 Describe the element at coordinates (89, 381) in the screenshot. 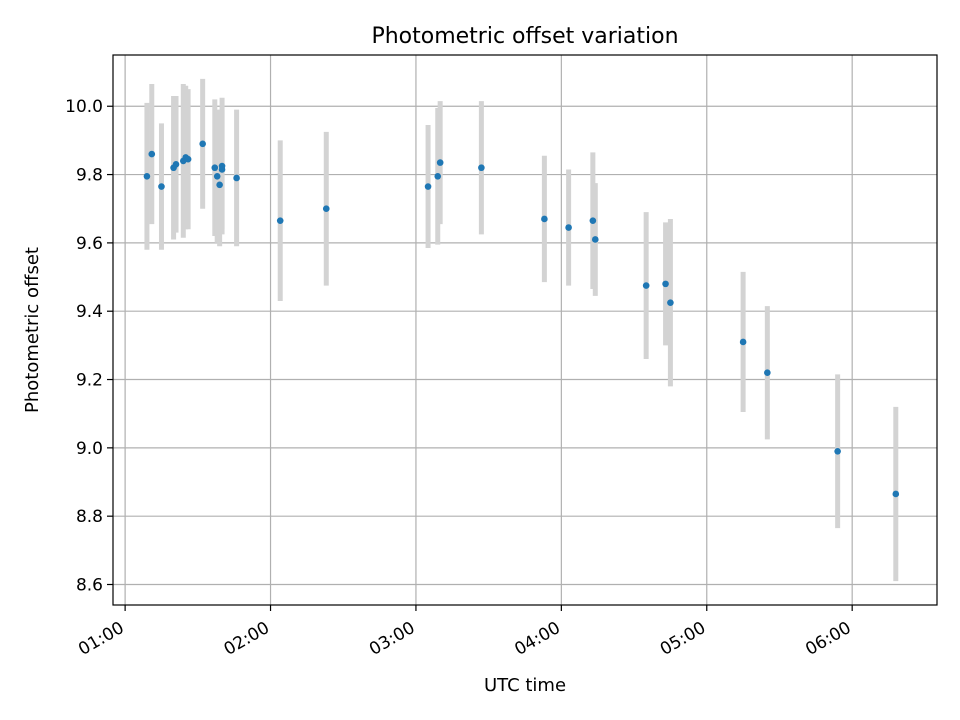

I see `y-tick-label: 9.2` at that location.